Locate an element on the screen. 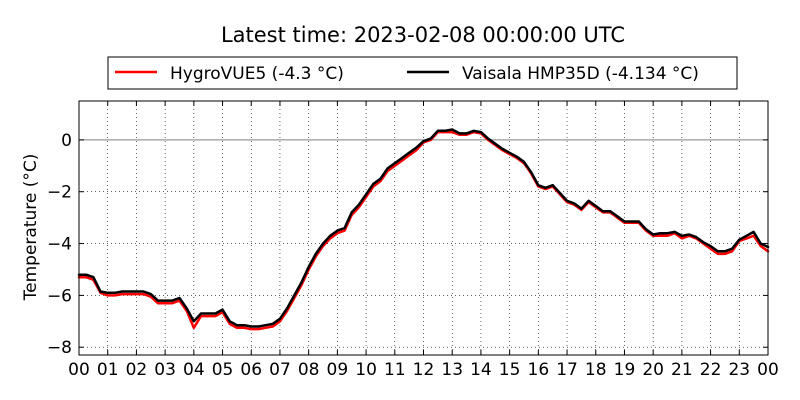 The width and height of the screenshot is (800, 400). chart-title: Latest time: 2023-02-08 00:00:00 UTC is located at coordinates (423, 35).